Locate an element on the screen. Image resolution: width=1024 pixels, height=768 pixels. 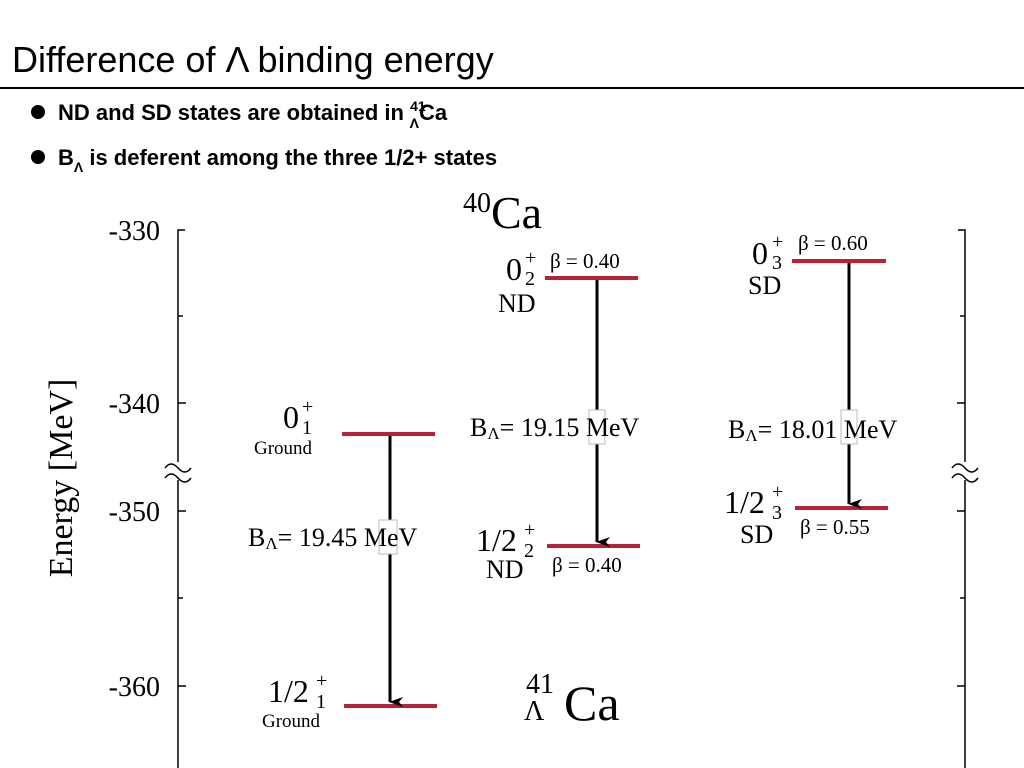
beta-label: β = 0.55 is located at coordinates (835, 527).